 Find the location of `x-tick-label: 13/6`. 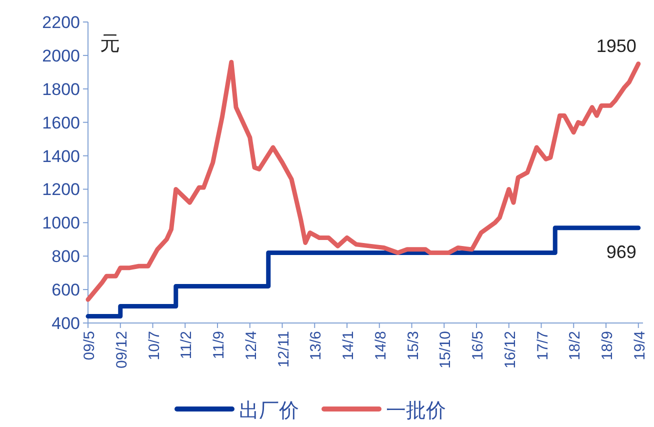

x-tick-label: 13/6 is located at coordinates (316, 345).